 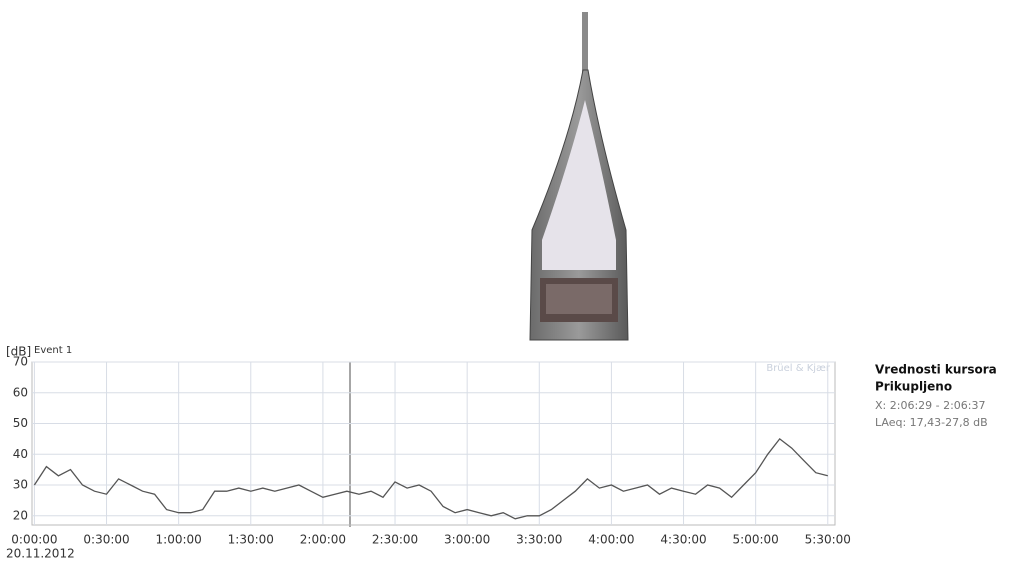 I want to click on x-tick-label: 0:00:00, so click(x=34, y=540).